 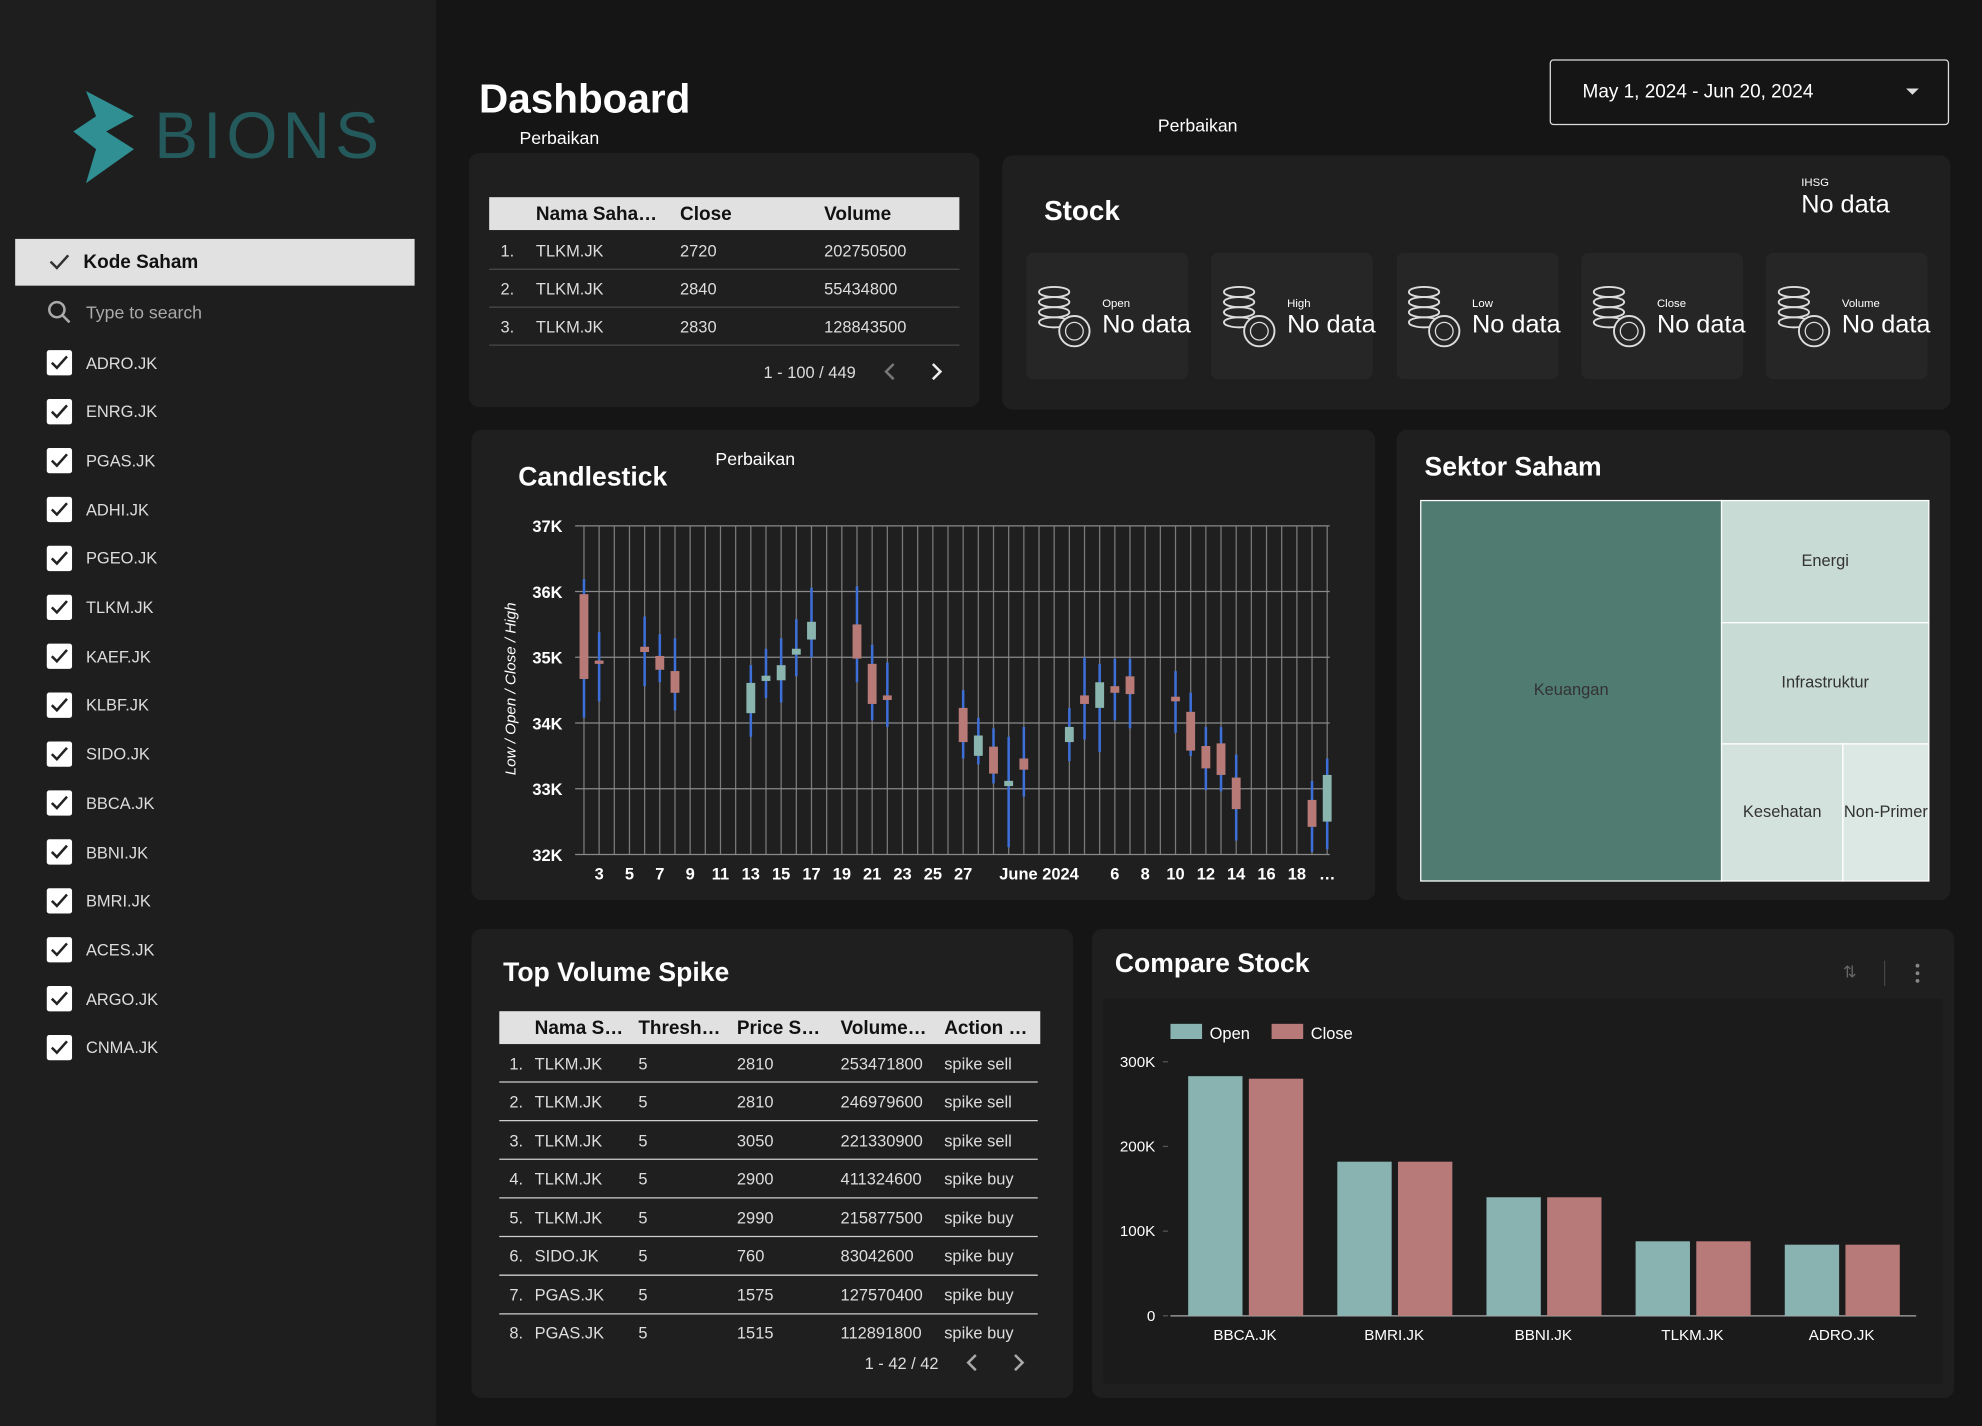 I want to click on pagination: 1 - 42 / 42, so click(x=901, y=1363).